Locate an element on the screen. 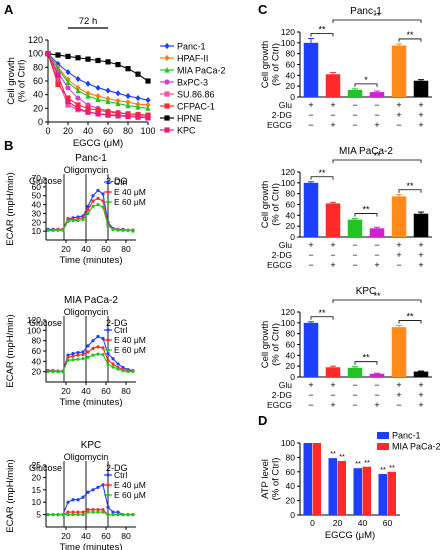  legend-label: E 60 μM is located at coordinates (130, 350).